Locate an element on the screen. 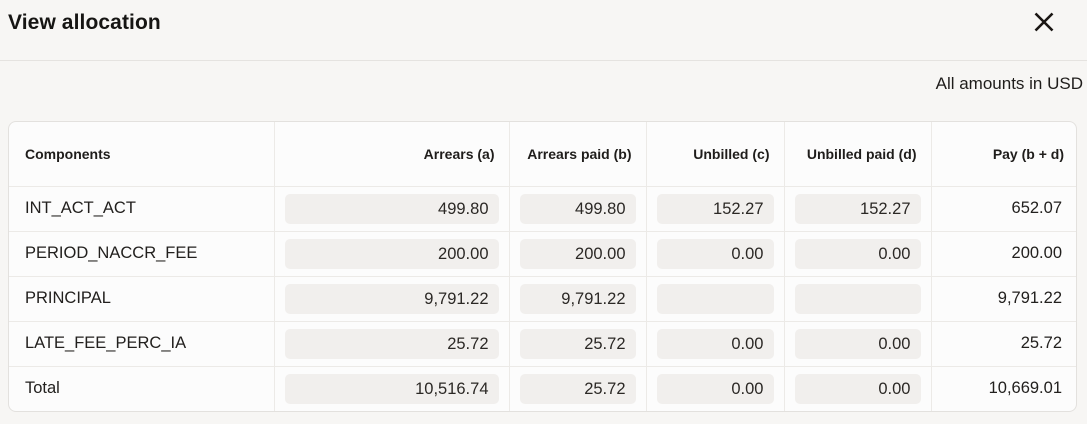  close-icon is located at coordinates (1044, 22).